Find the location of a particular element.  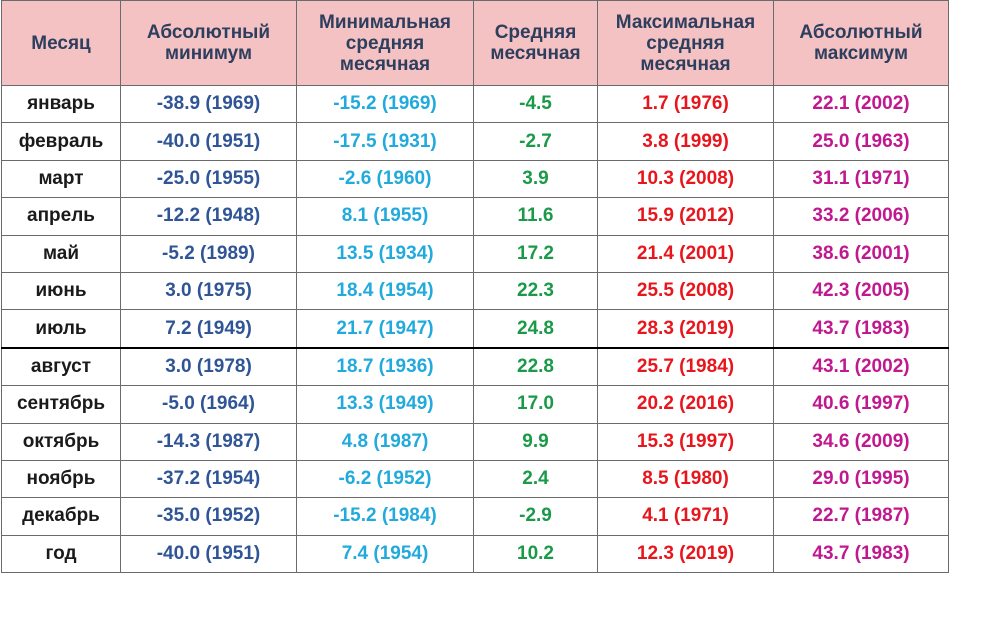

maximal-mean-monthly-cell: 25.5 (2008) is located at coordinates (685, 291).